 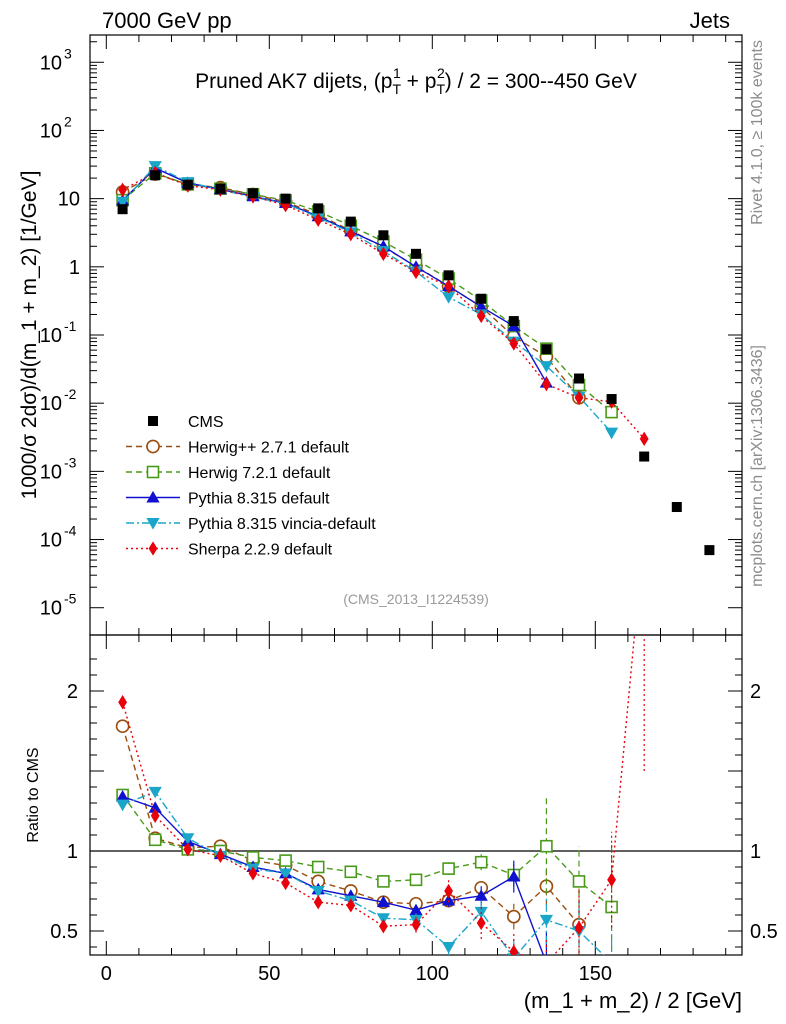 I want to click on y-tick-exponent: 2, so click(x=68, y=121).